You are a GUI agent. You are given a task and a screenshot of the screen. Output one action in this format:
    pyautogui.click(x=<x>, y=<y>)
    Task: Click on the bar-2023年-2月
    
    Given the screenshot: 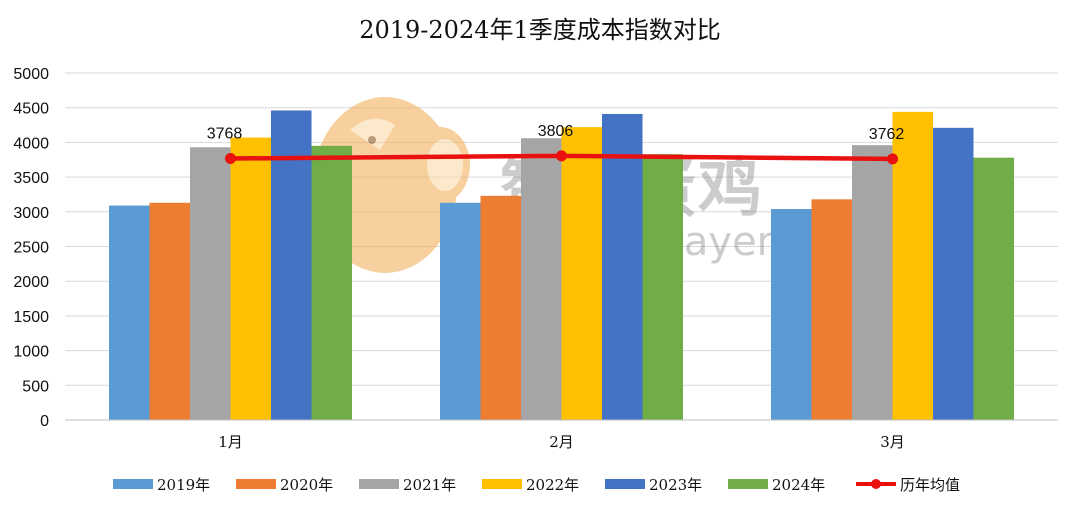 What is the action you would take?
    pyautogui.click(x=622, y=267)
    